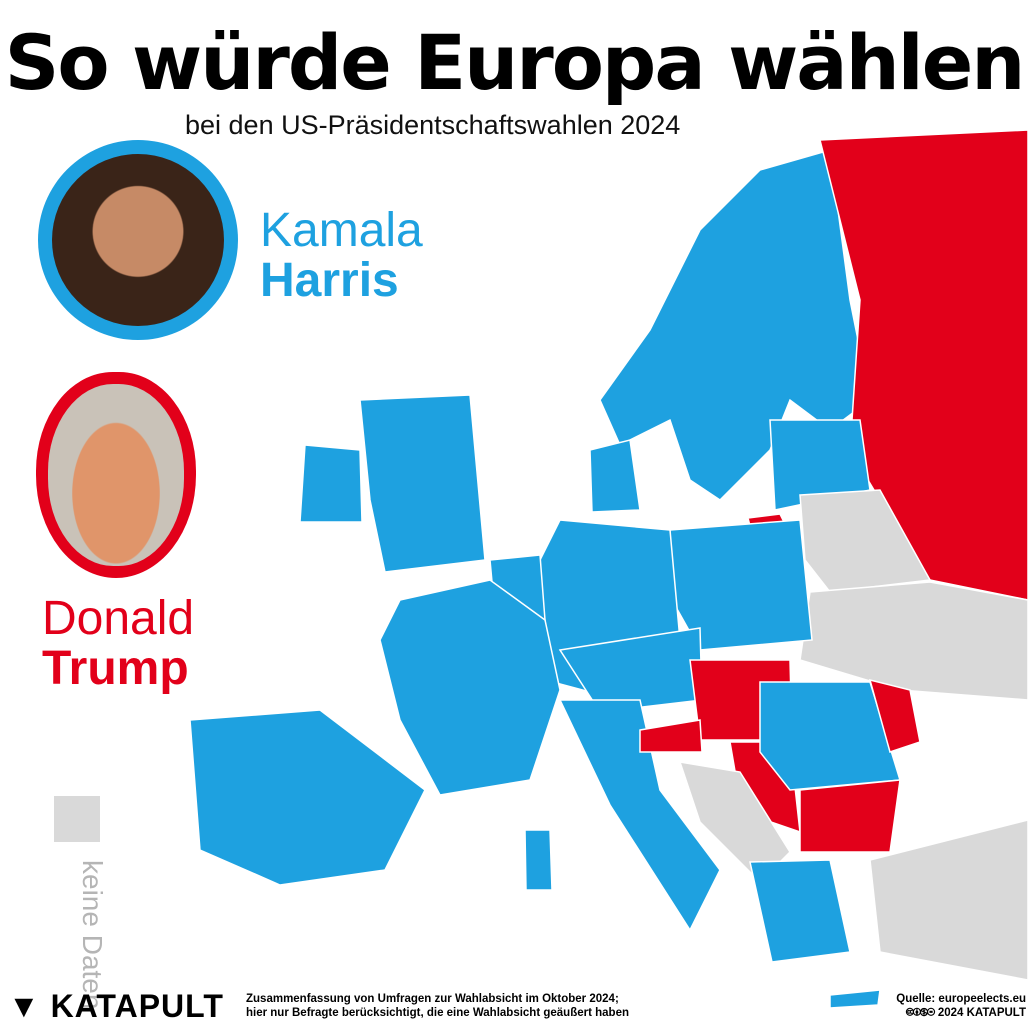 This screenshot has width=1028, height=1025. Describe the element at coordinates (78, 934) in the screenshot. I see `no-data-legend: keine Daten` at that location.